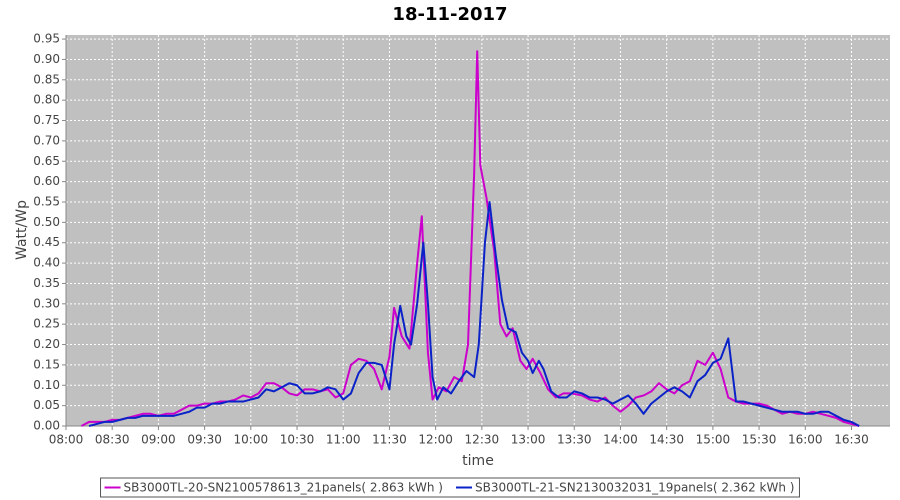  What do you see at coordinates (46, 283) in the screenshot?
I see `y-tick-label: 0.35` at bounding box center [46, 283].